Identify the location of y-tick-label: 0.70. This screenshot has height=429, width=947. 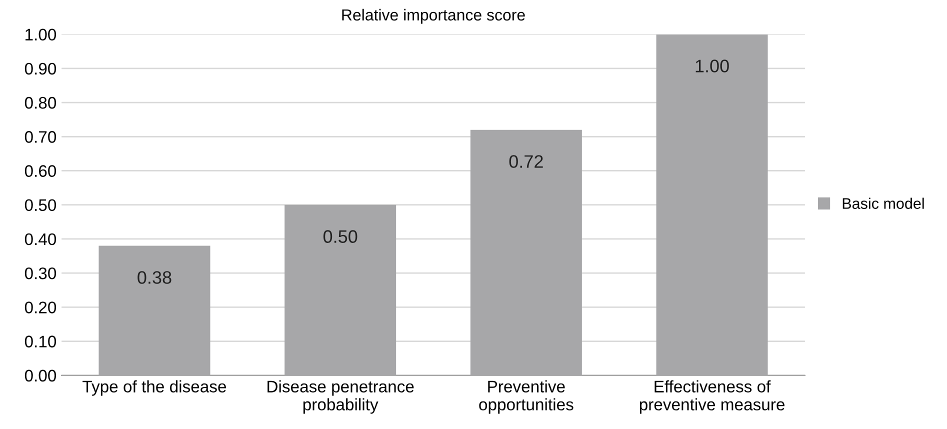
(40, 137).